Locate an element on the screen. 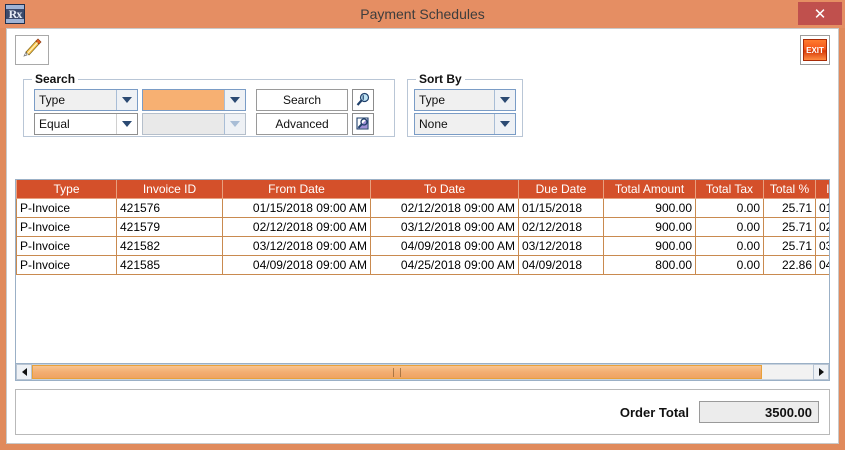 The height and width of the screenshot is (450, 845). grid-cell-due-date: 01/15/2018 is located at coordinates (561, 208).